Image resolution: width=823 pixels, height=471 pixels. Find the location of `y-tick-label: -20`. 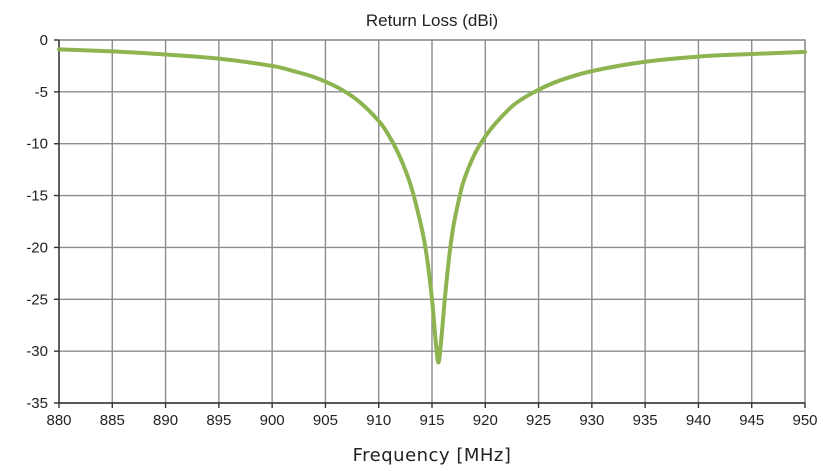

y-tick-label: -20 is located at coordinates (37, 247).